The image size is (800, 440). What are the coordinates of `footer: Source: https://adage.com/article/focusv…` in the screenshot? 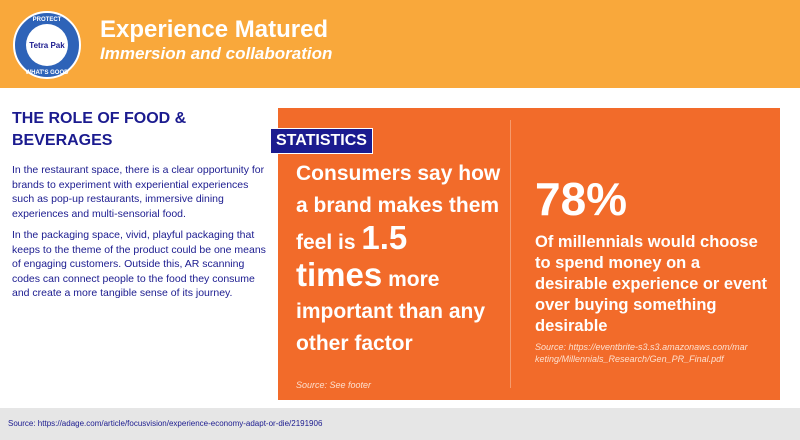 It's located at (400, 424).